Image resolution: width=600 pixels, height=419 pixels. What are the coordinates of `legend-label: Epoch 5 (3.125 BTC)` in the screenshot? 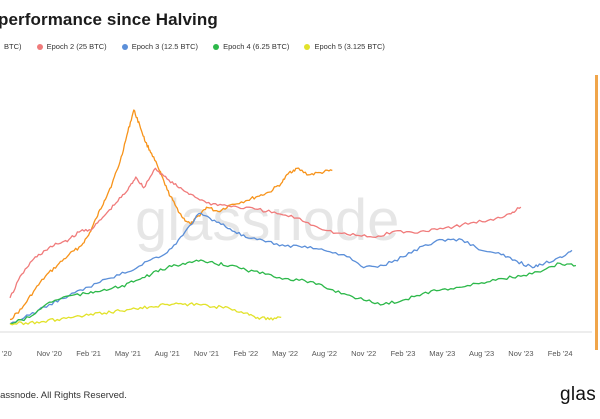 It's located at (349, 46).